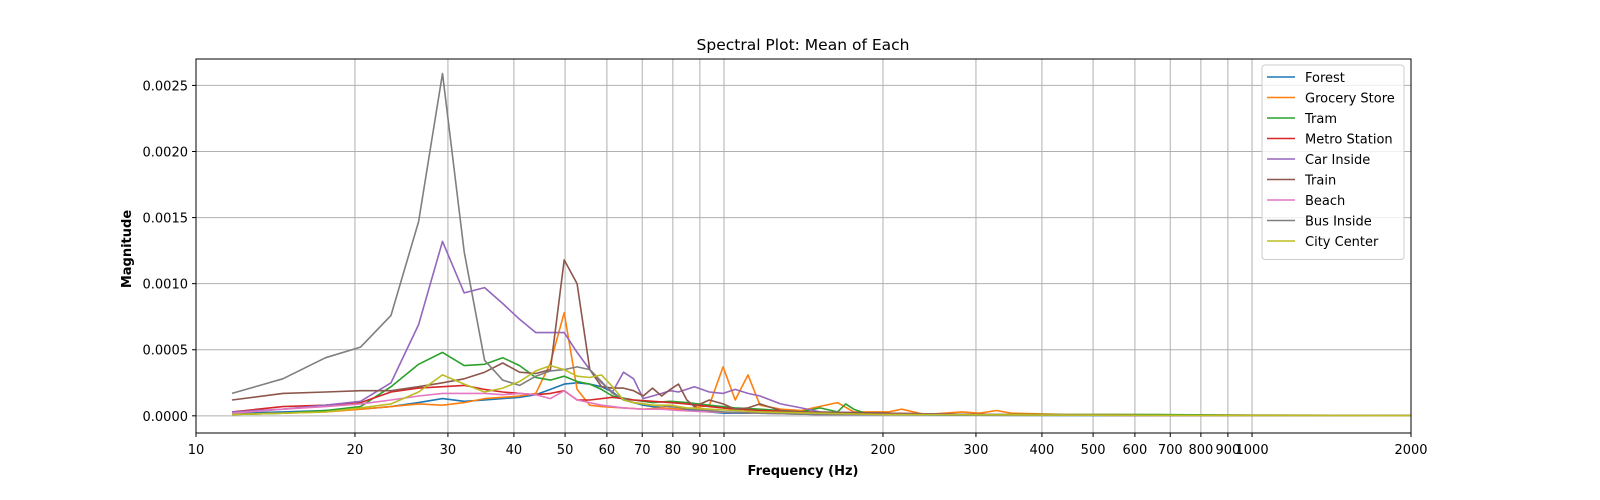 The image size is (1600, 500). I want to click on x-tick-label: 60, so click(607, 450).